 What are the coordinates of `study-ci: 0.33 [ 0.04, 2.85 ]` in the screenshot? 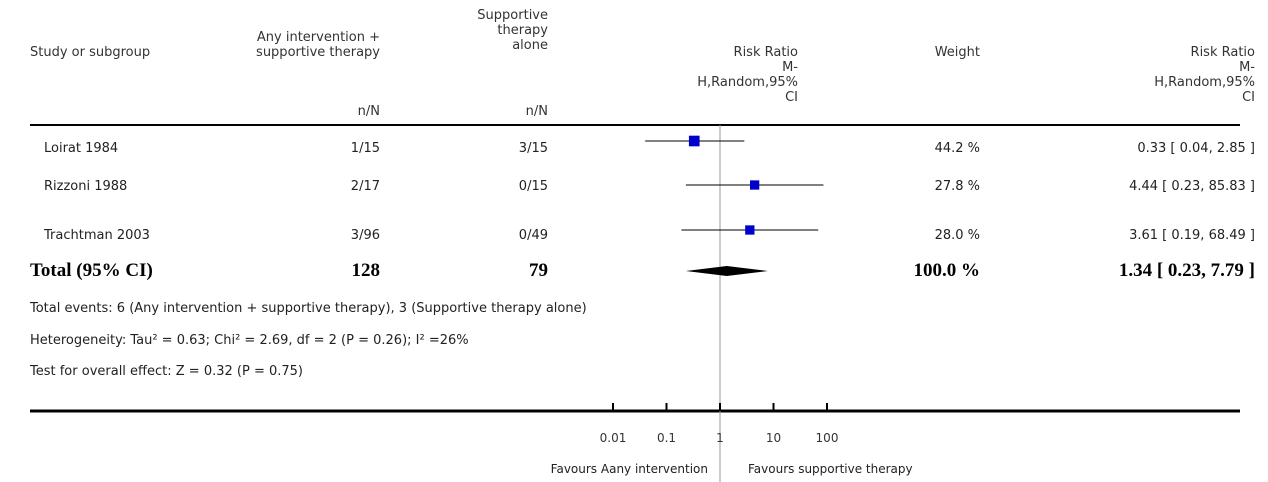 It's located at (1196, 148).